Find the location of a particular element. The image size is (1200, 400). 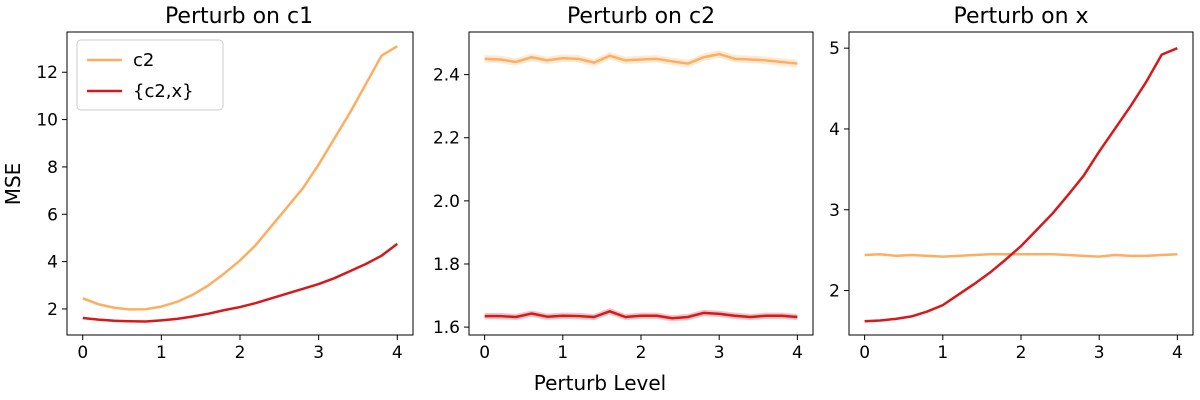

legend: c2 {c2,x} is located at coordinates (150, 75).